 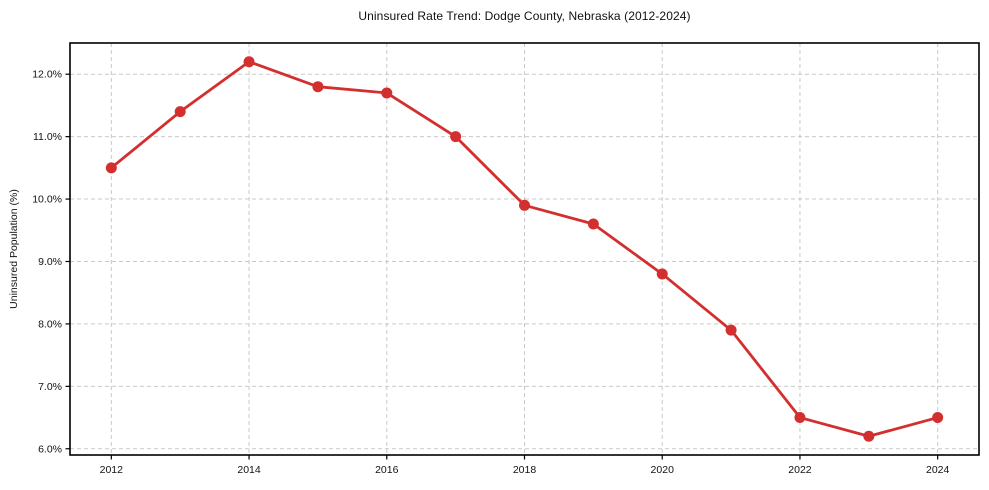 I want to click on data-point-2014, so click(x=249, y=62).